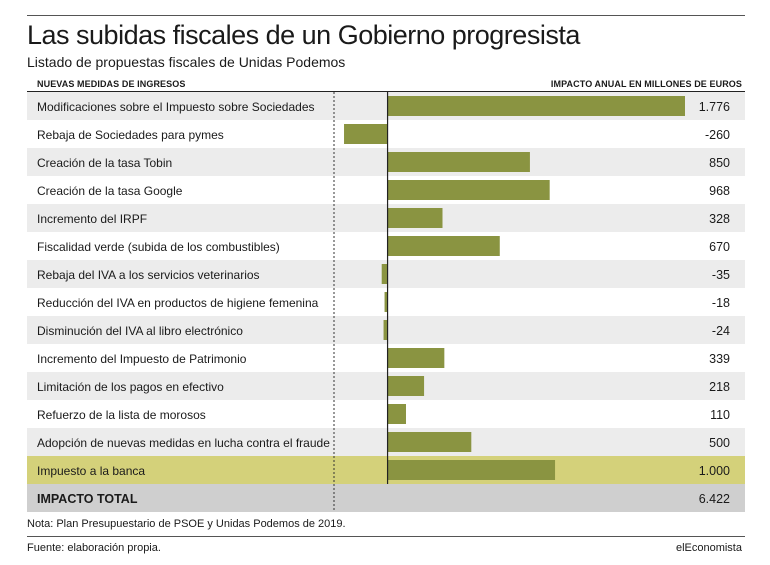  What do you see at coordinates (719, 219) in the screenshot?
I see `value-label: 328` at bounding box center [719, 219].